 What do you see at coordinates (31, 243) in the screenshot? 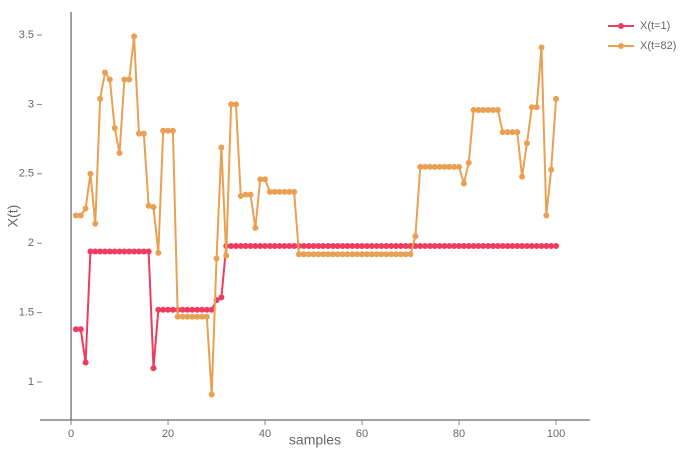
I see `y-tick-label: 2` at bounding box center [31, 243].